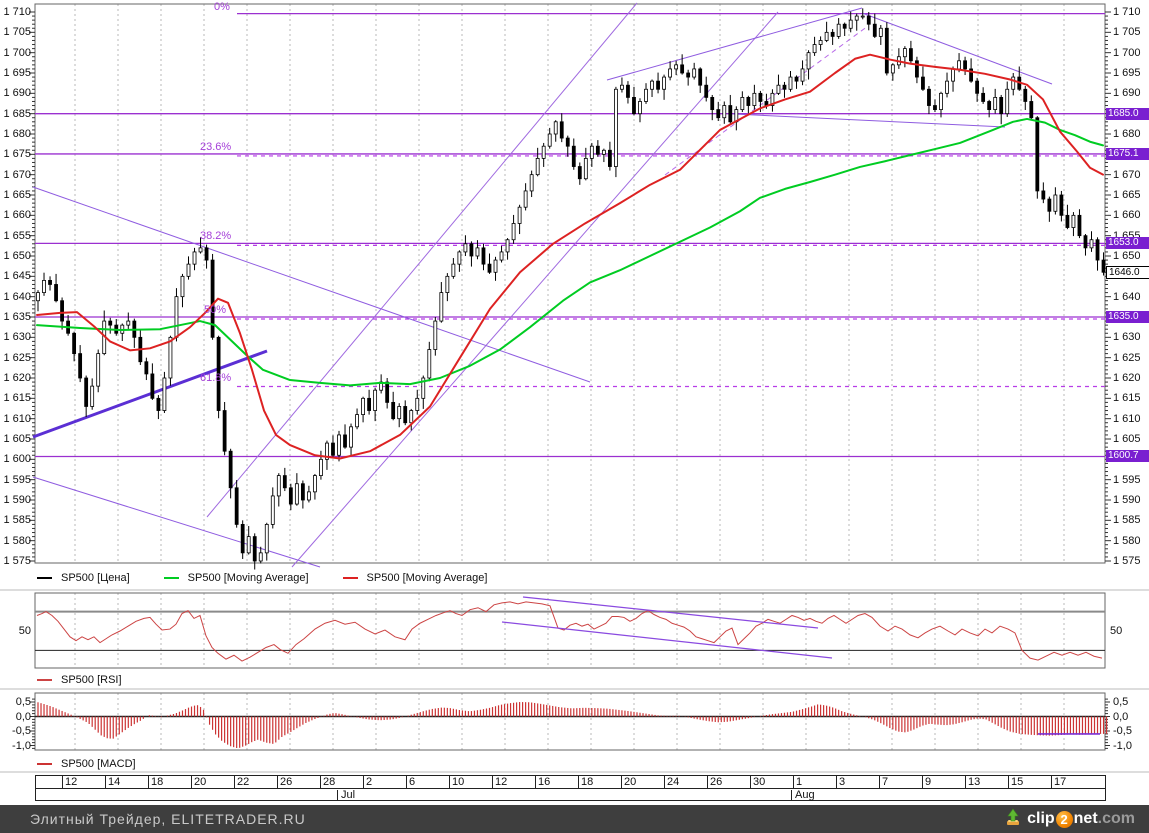 Image resolution: width=1149 pixels, height=833 pixels. I want to click on macd-panel-frame, so click(570, 721).